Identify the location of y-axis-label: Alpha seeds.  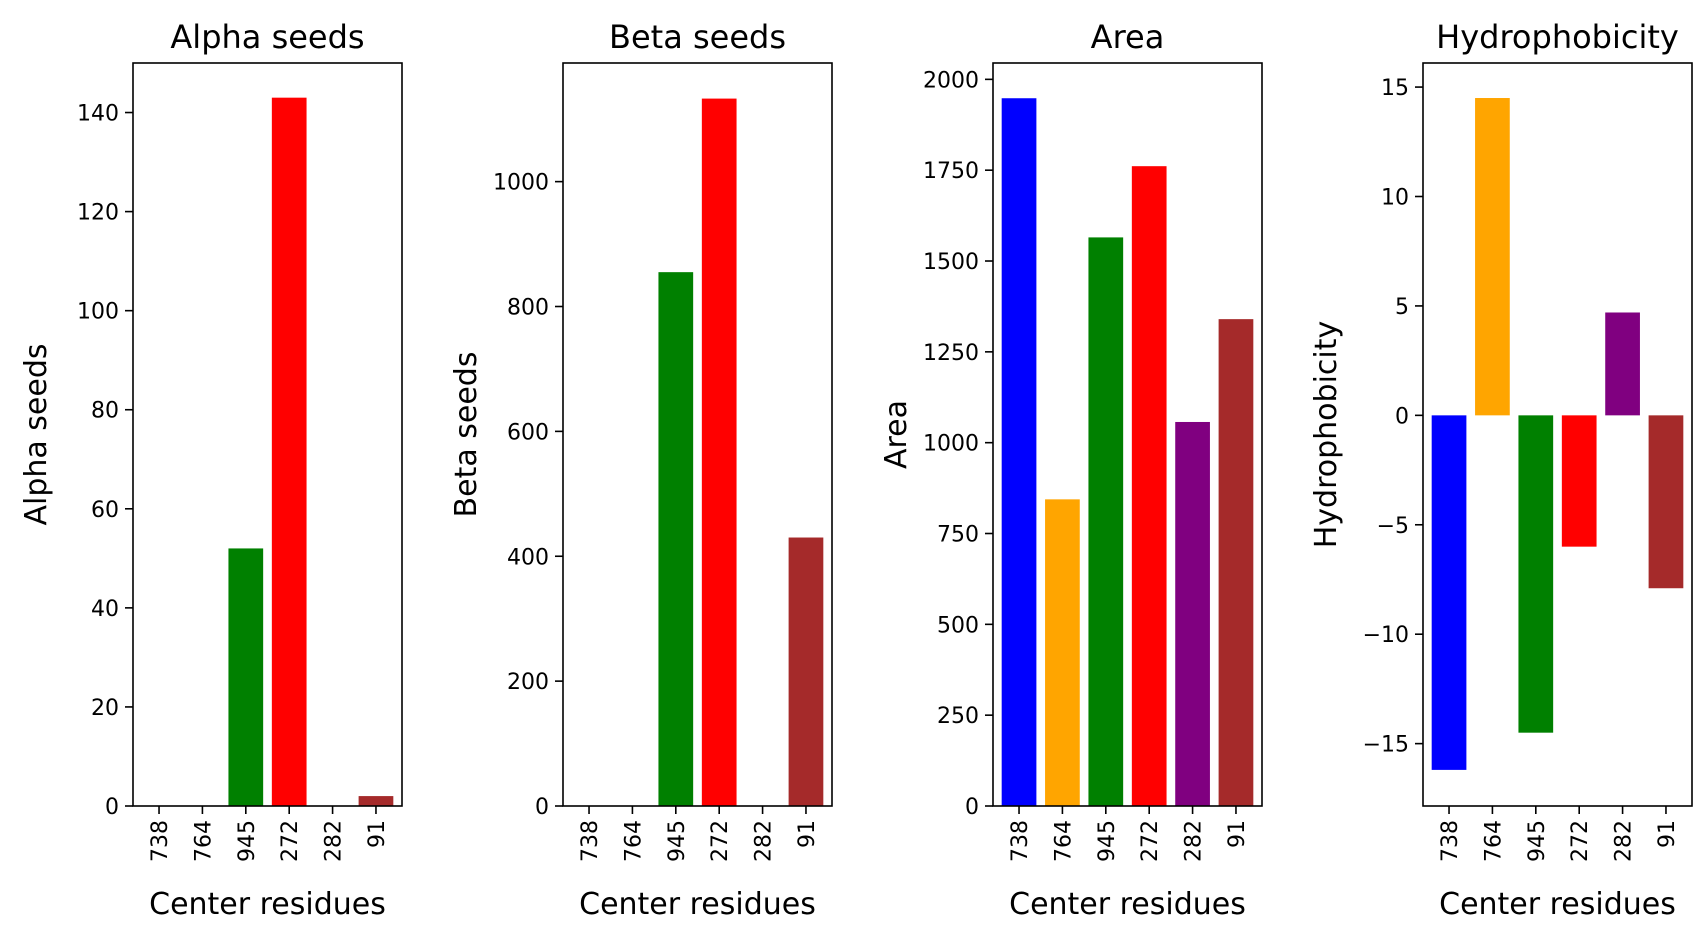
(36, 434).